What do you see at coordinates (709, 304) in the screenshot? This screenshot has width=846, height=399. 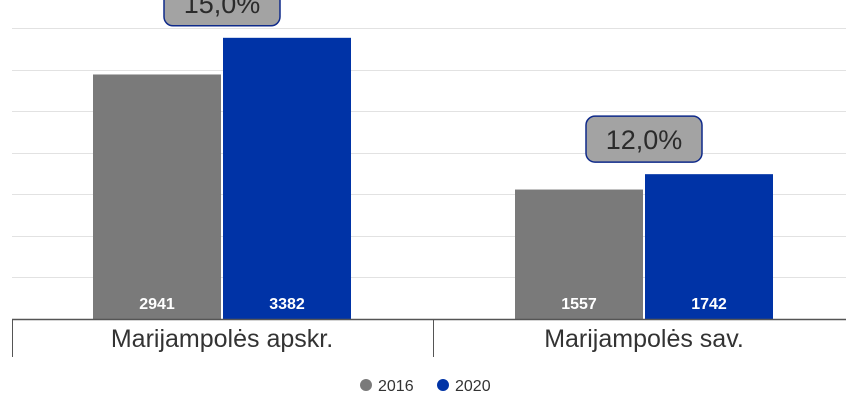 I see `data-label: 1742` at bounding box center [709, 304].